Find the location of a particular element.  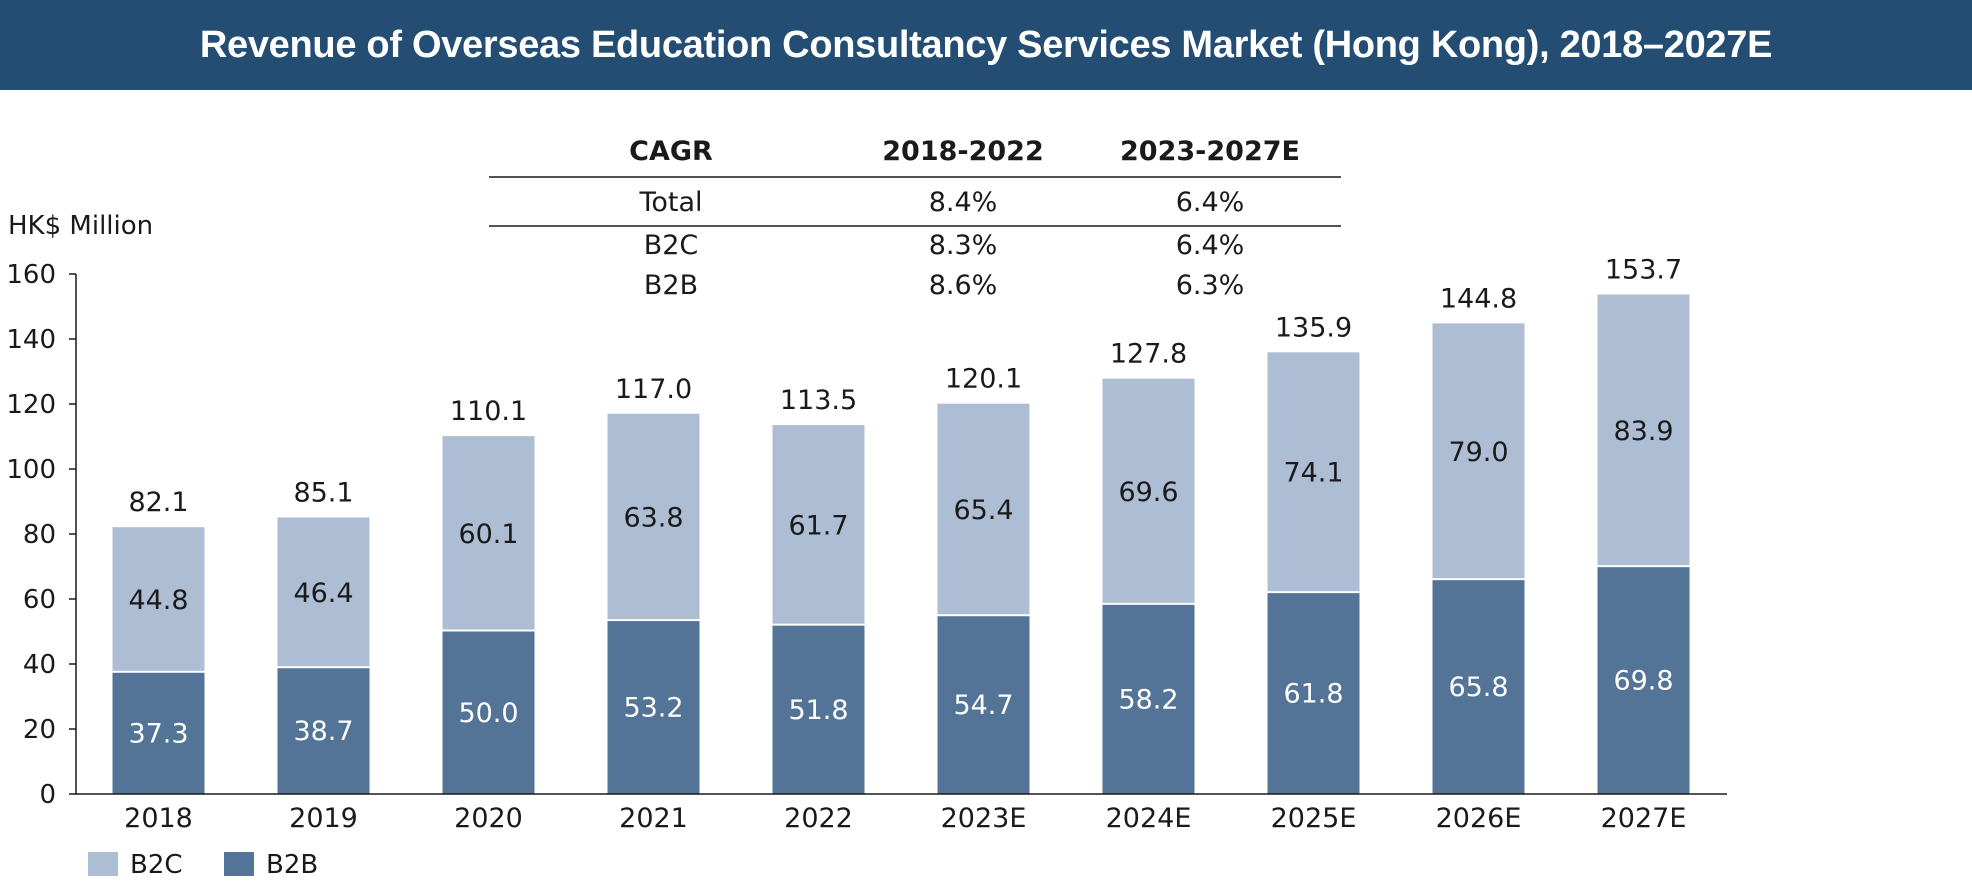

b2c-value-label: 83.9 is located at coordinates (1643, 431).